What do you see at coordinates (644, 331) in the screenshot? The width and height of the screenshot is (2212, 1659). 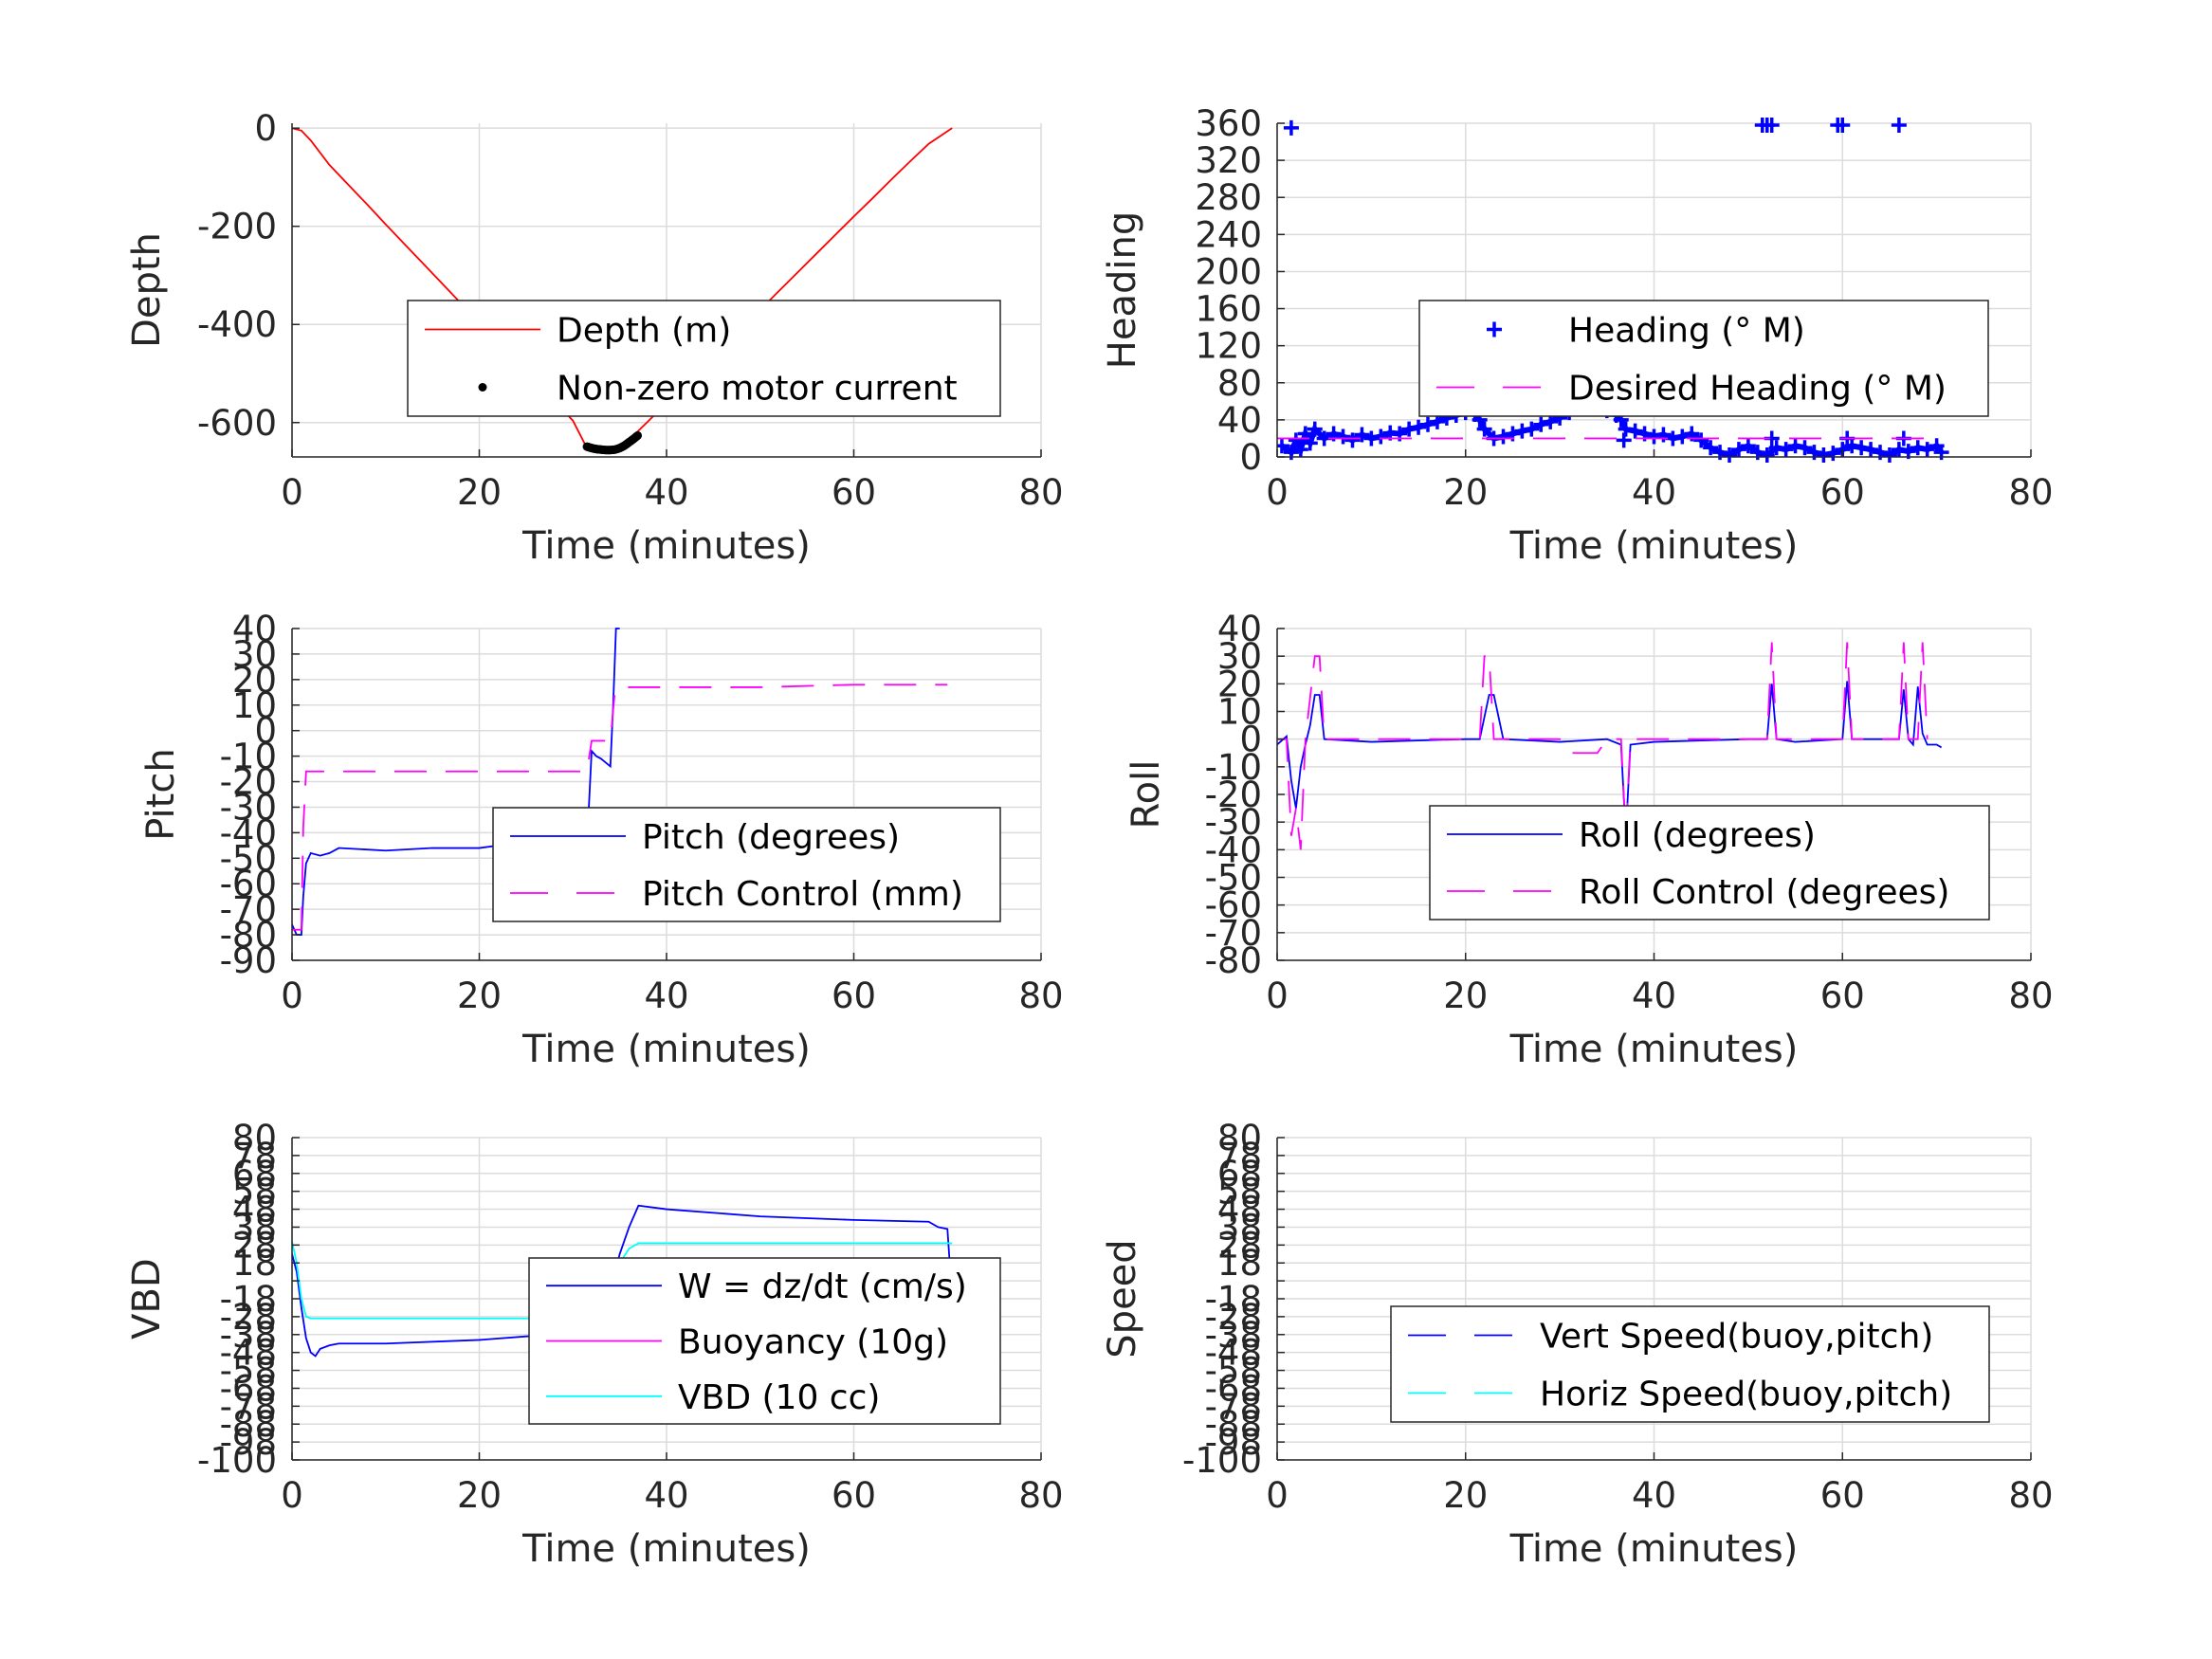 I see `legend-label: Depth (m)` at bounding box center [644, 331].